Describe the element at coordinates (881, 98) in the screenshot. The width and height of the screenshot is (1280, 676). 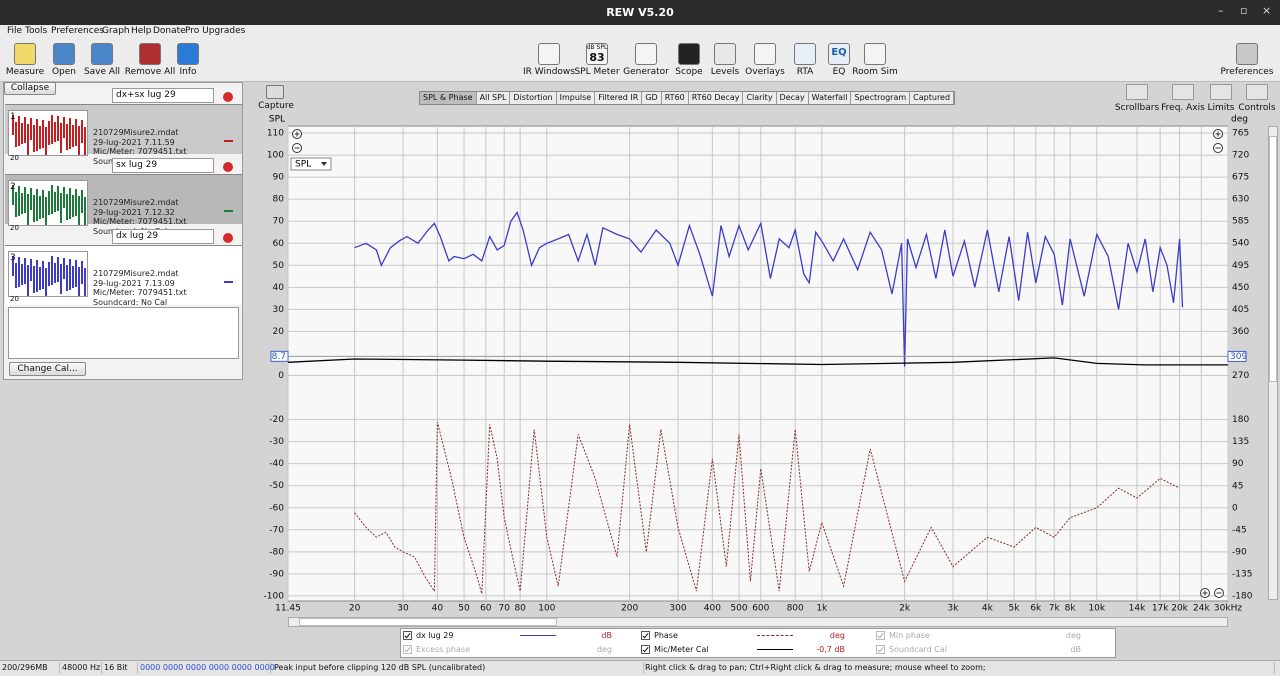
I see `tab: Spectrogram` at that location.